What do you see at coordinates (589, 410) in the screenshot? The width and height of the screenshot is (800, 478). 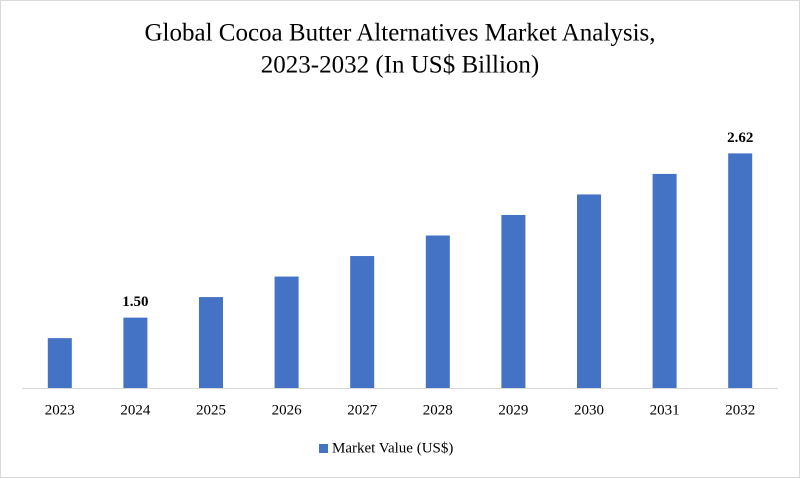 I see `x-tick-label: 2030` at bounding box center [589, 410].